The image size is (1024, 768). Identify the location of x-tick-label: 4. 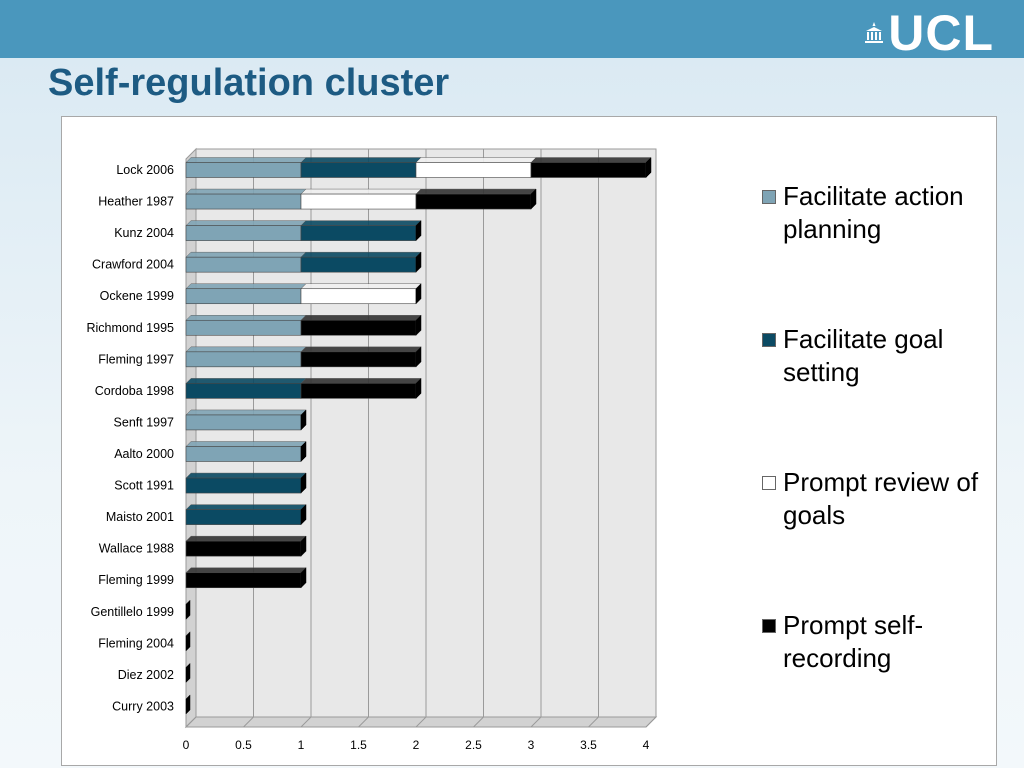
(646, 745).